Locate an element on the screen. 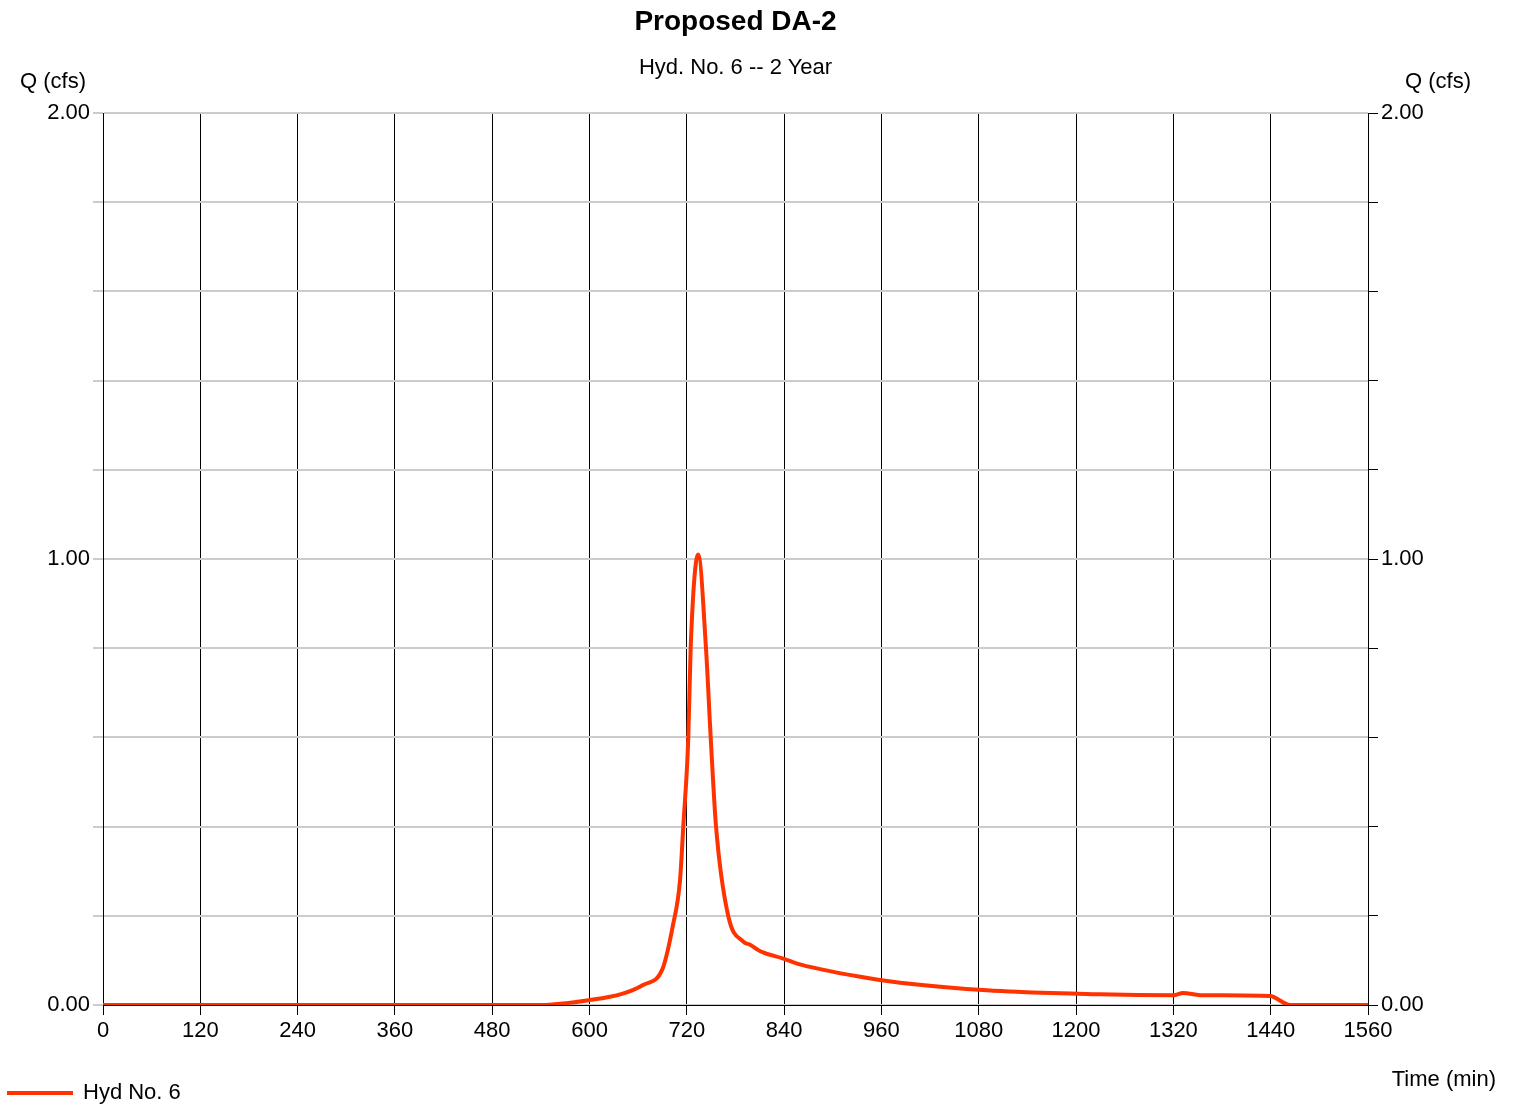 Image resolution: width=1514 pixels, height=1114 pixels. x-axis-title: Time (min) is located at coordinates (1443, 1079).